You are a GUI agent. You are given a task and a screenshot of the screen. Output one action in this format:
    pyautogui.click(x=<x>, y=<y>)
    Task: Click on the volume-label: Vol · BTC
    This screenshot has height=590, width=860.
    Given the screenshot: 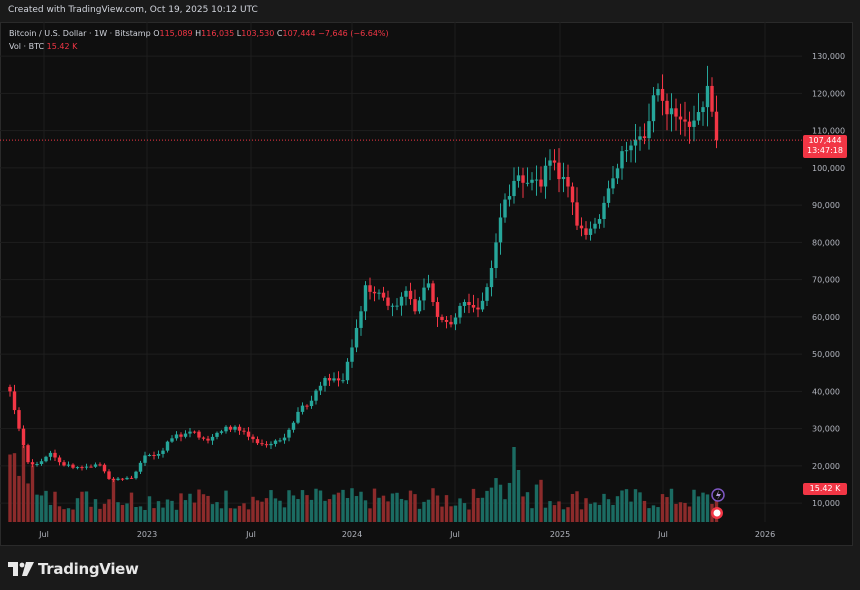 What is the action you would take?
    pyautogui.click(x=27, y=46)
    